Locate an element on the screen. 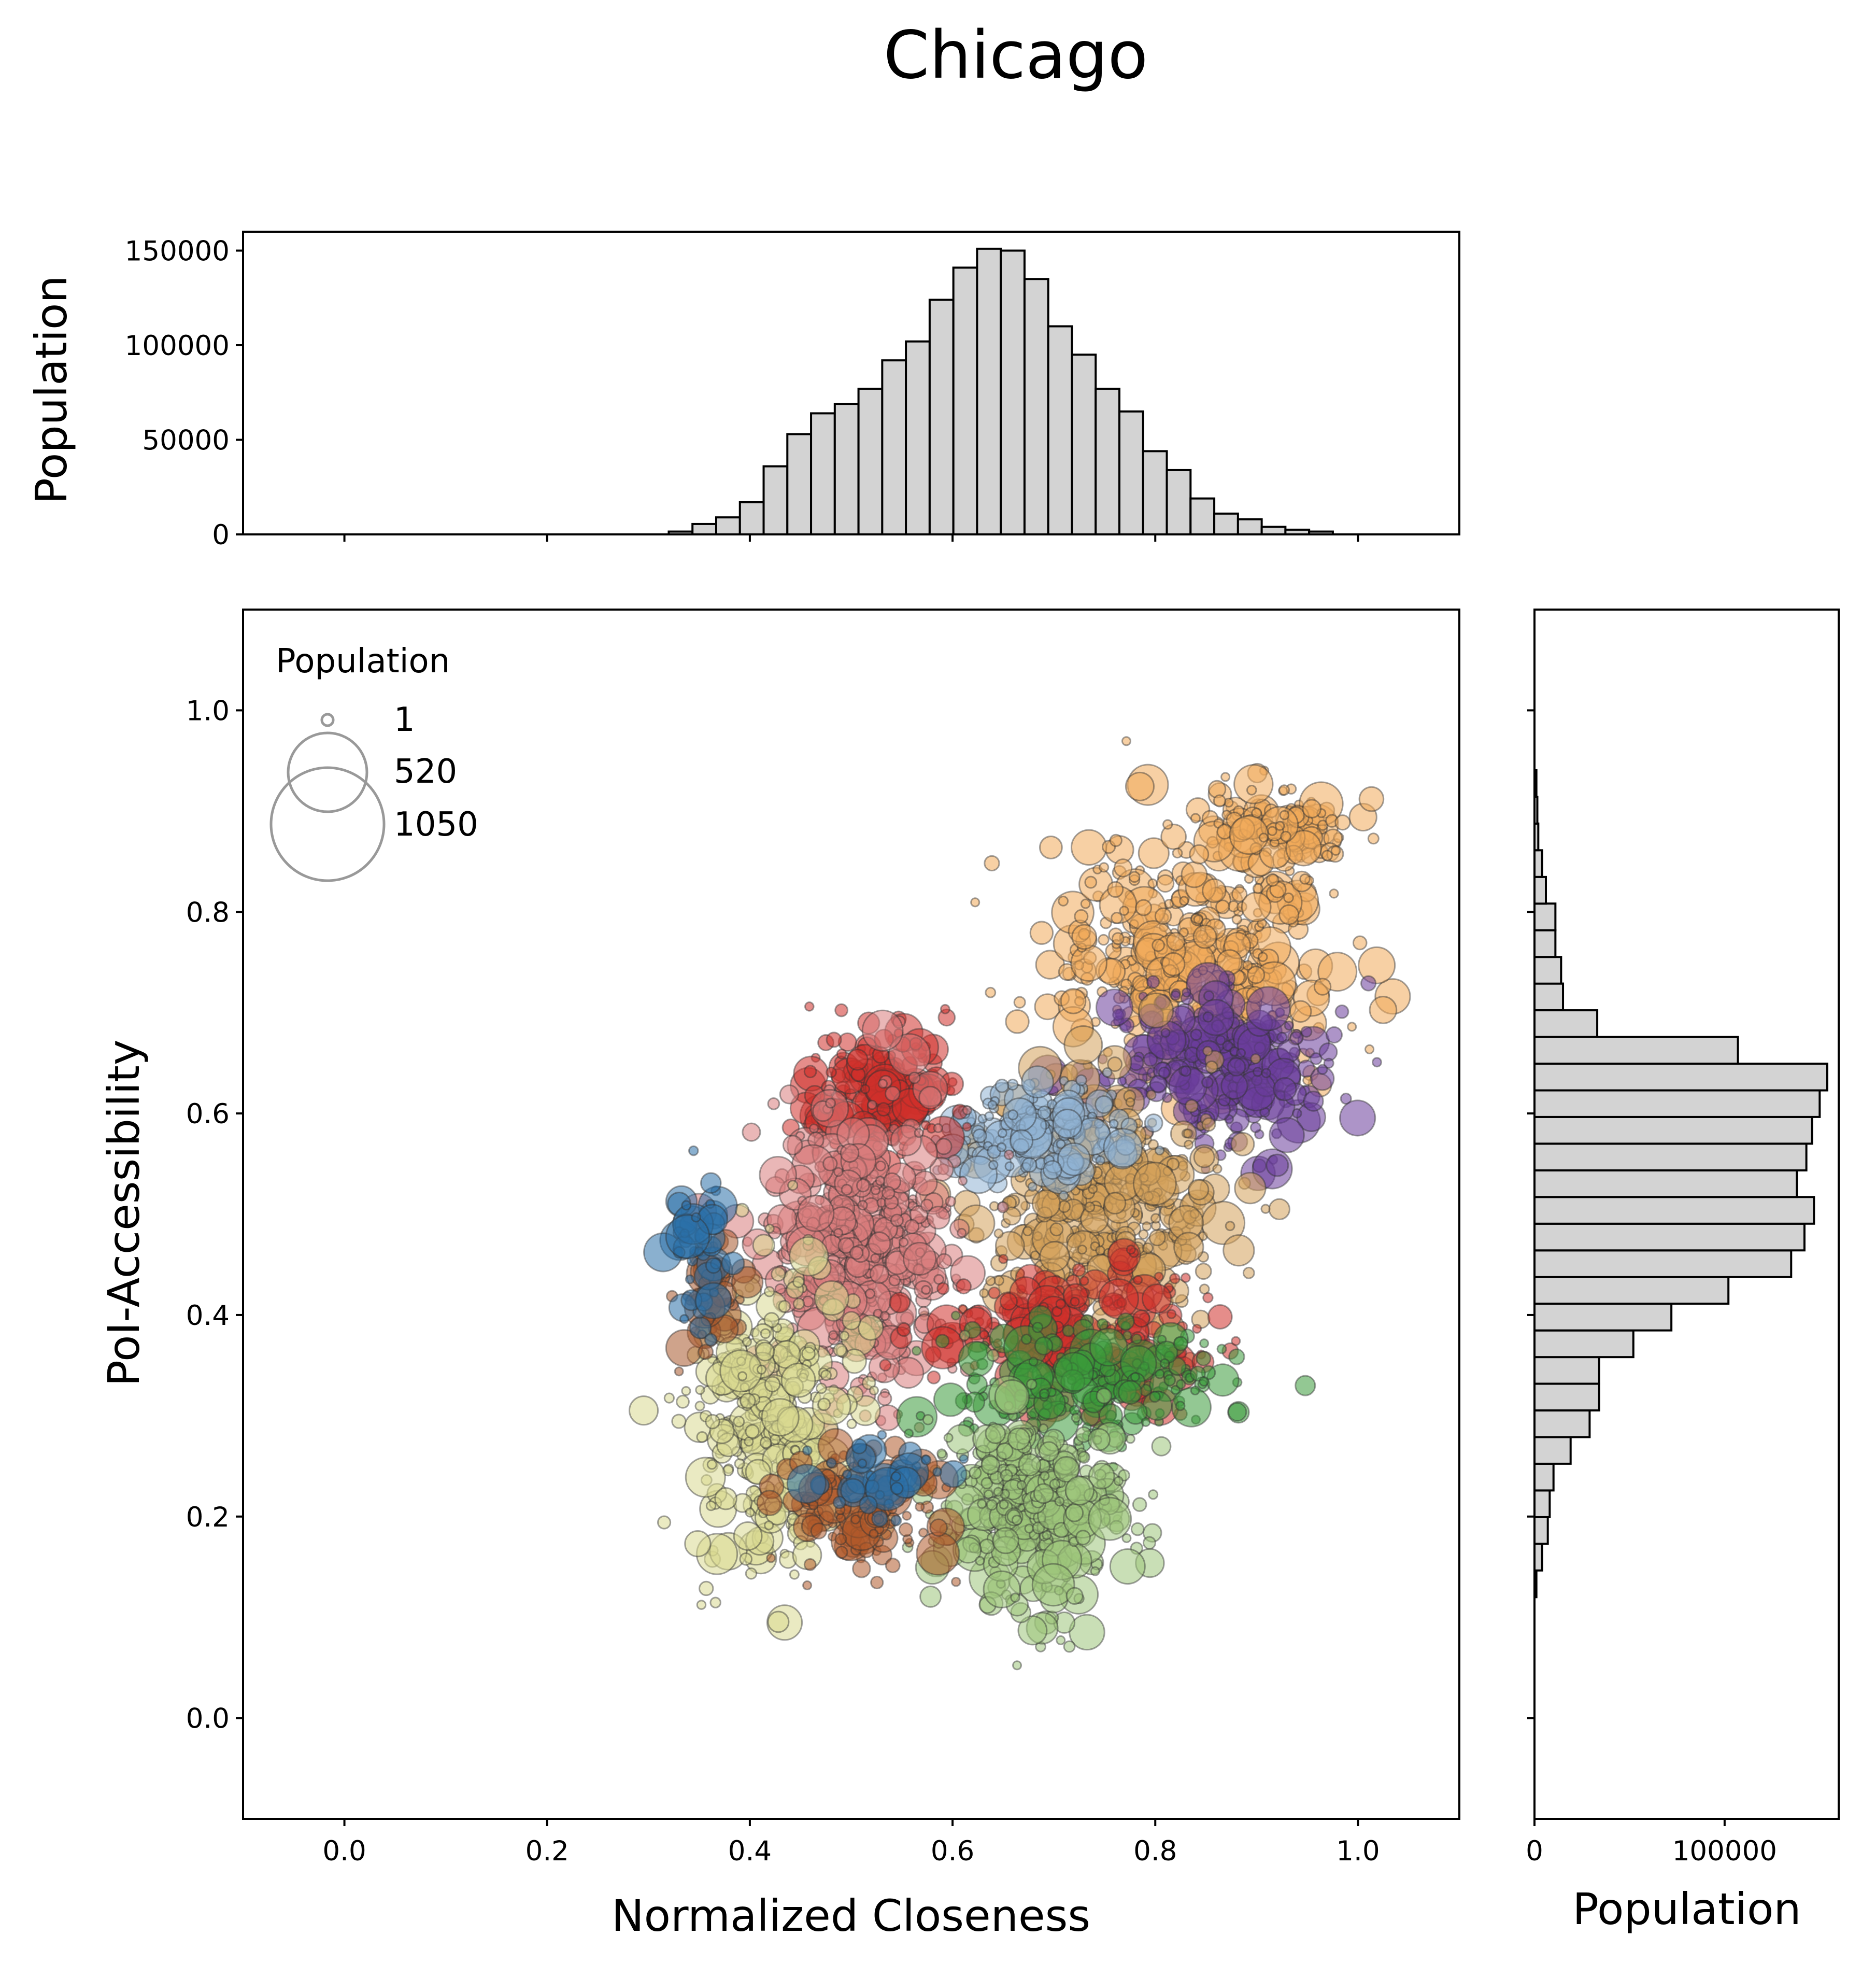 The image size is (1876, 1978). scatter-xtick-label: 0.8 is located at coordinates (1155, 1851).